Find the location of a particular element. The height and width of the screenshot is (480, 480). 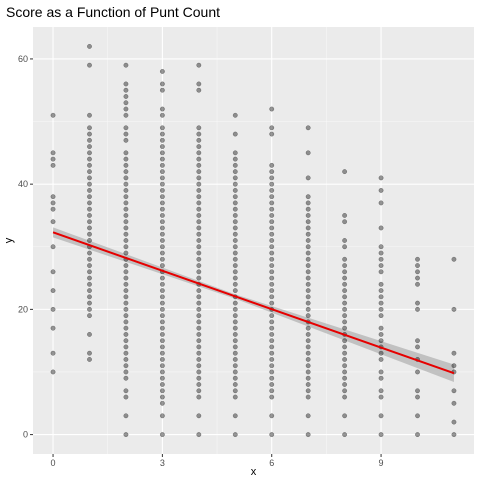

y-axis-title: y is located at coordinates (9, 240).